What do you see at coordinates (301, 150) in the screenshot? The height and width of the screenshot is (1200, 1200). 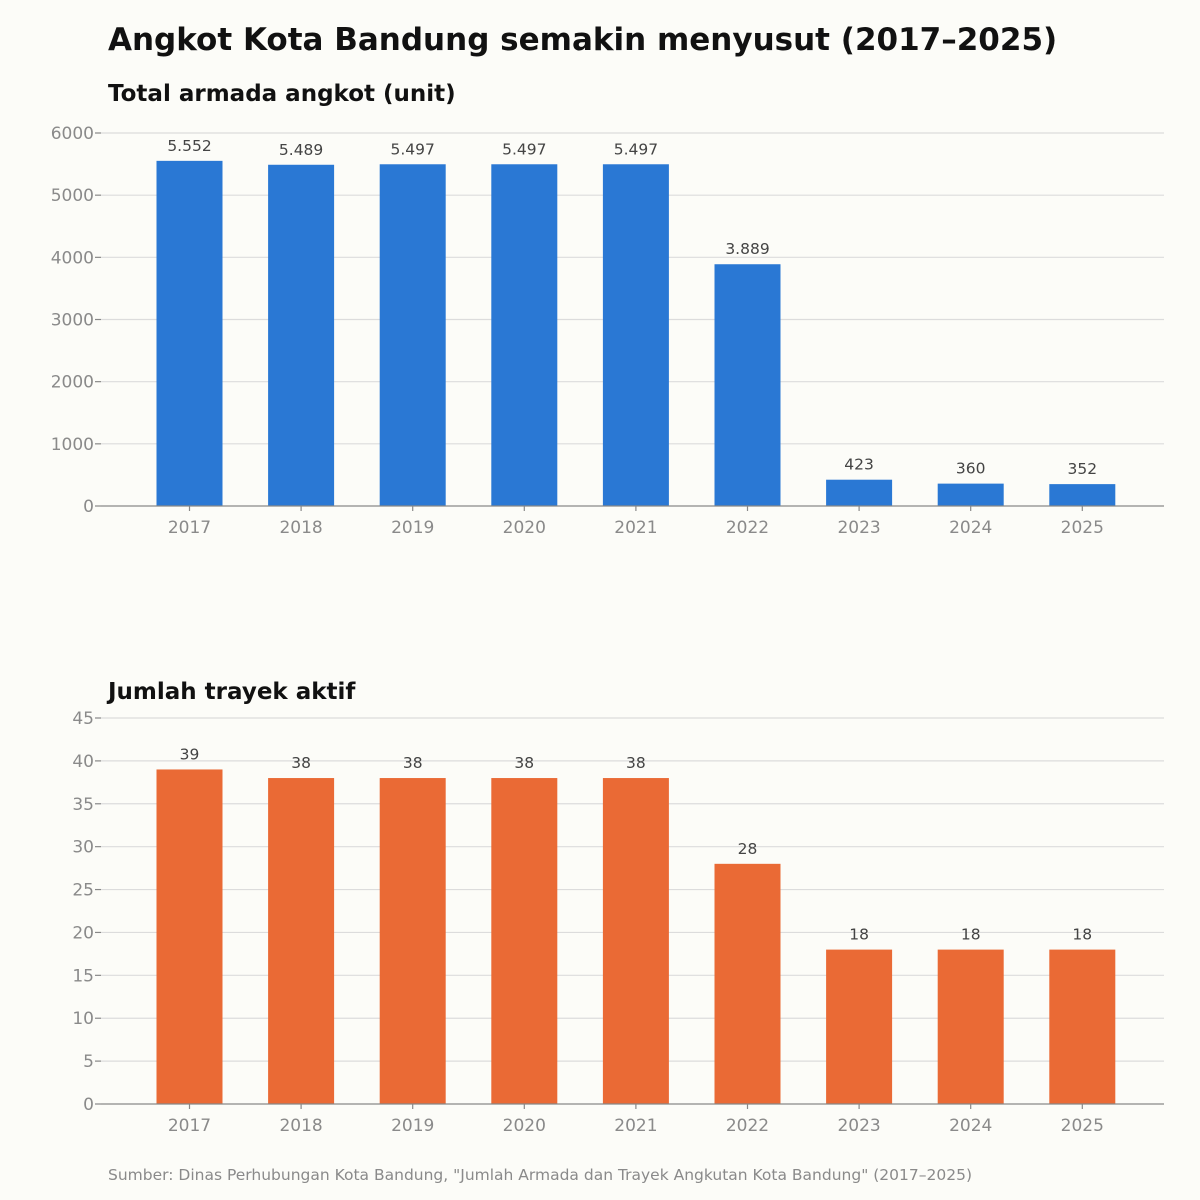 I see `bar-value-label: 5.489` at bounding box center [301, 150].